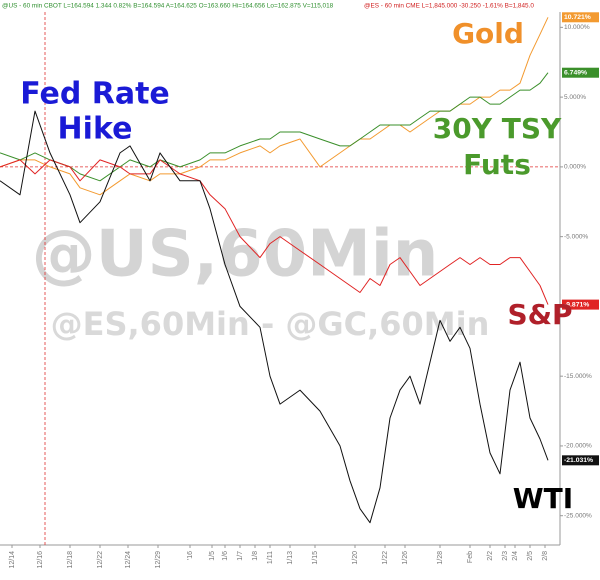  Describe the element at coordinates (578, 515) in the screenshot. I see `y-tick-label: -25.000%` at that location.